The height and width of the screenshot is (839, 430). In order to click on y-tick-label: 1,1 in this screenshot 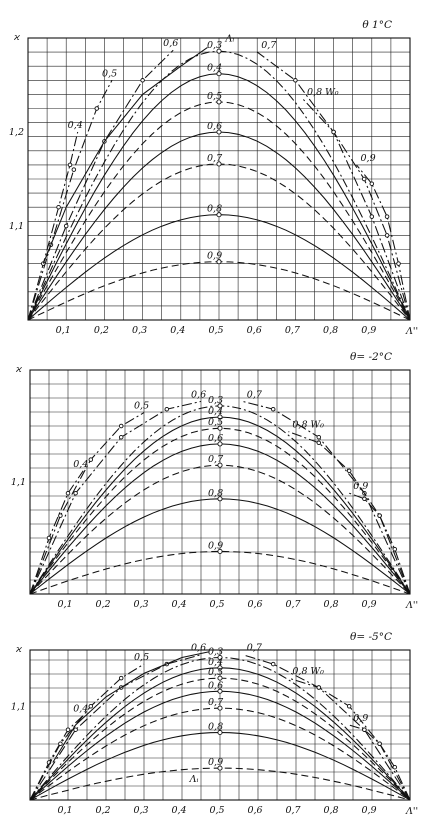, I will do `click(16, 226)`.